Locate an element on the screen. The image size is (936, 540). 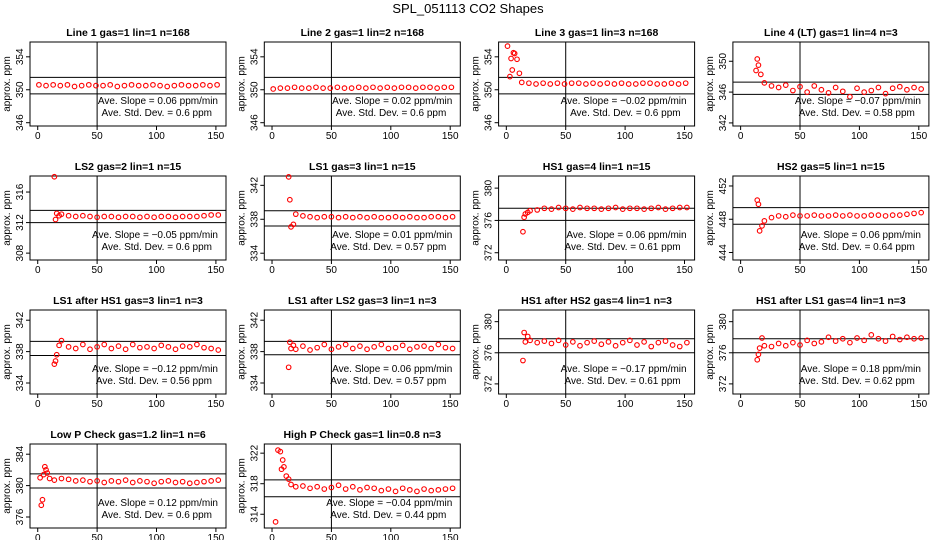
y-tick-label: 342 is located at coordinates (254, 319).